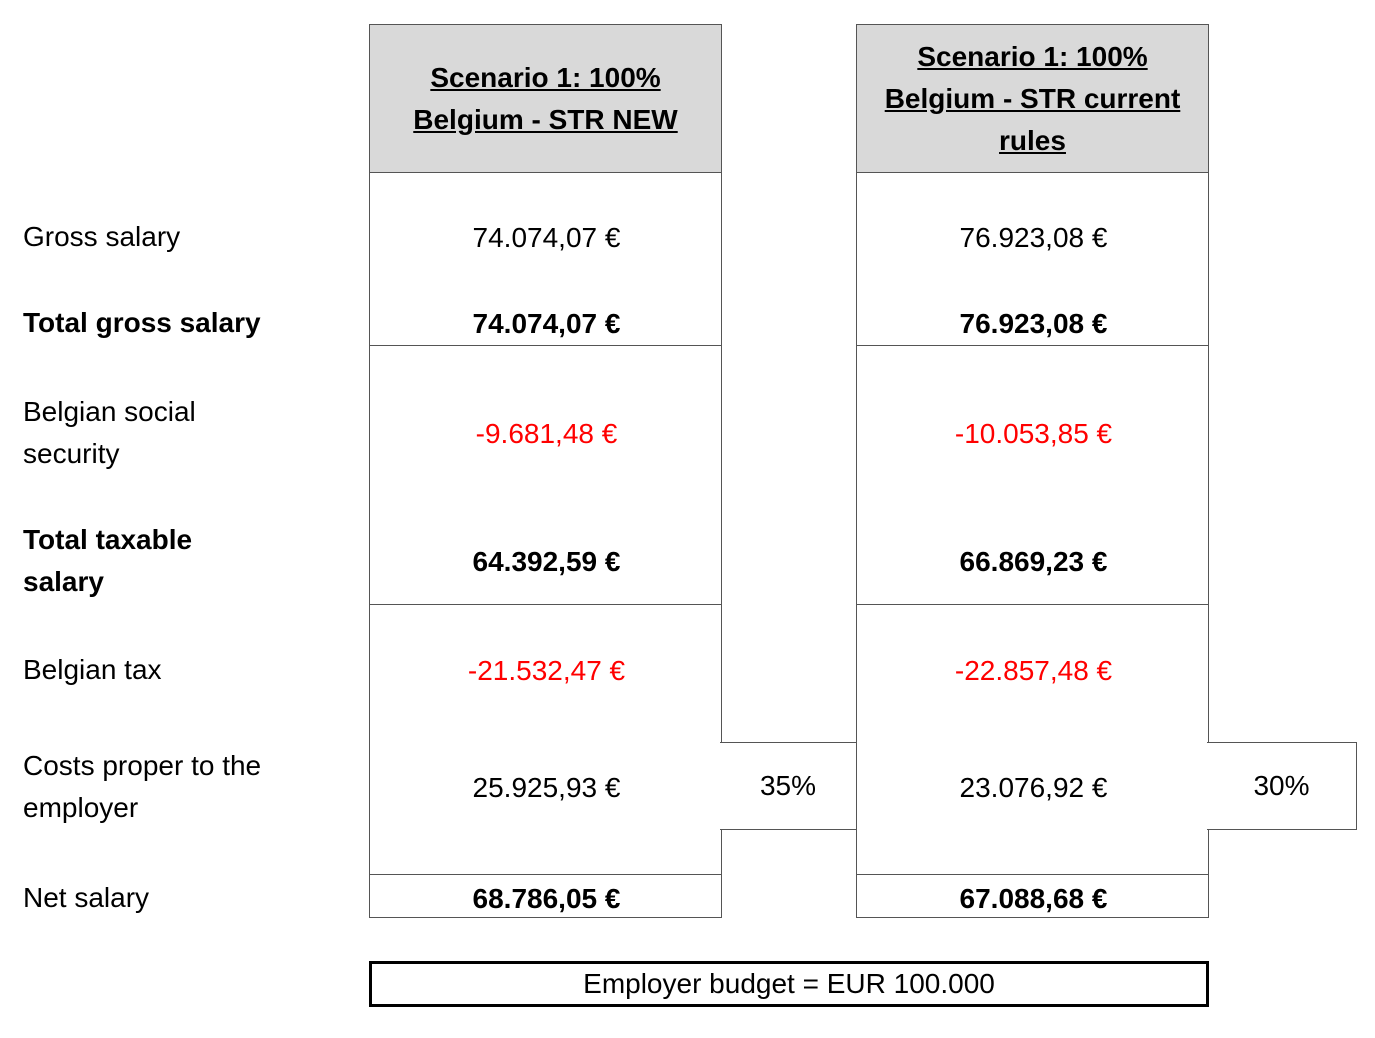 Image resolution: width=1375 pixels, height=1038 pixels. I want to click on social-security-value: -10.053,85 €, so click(1033, 433).